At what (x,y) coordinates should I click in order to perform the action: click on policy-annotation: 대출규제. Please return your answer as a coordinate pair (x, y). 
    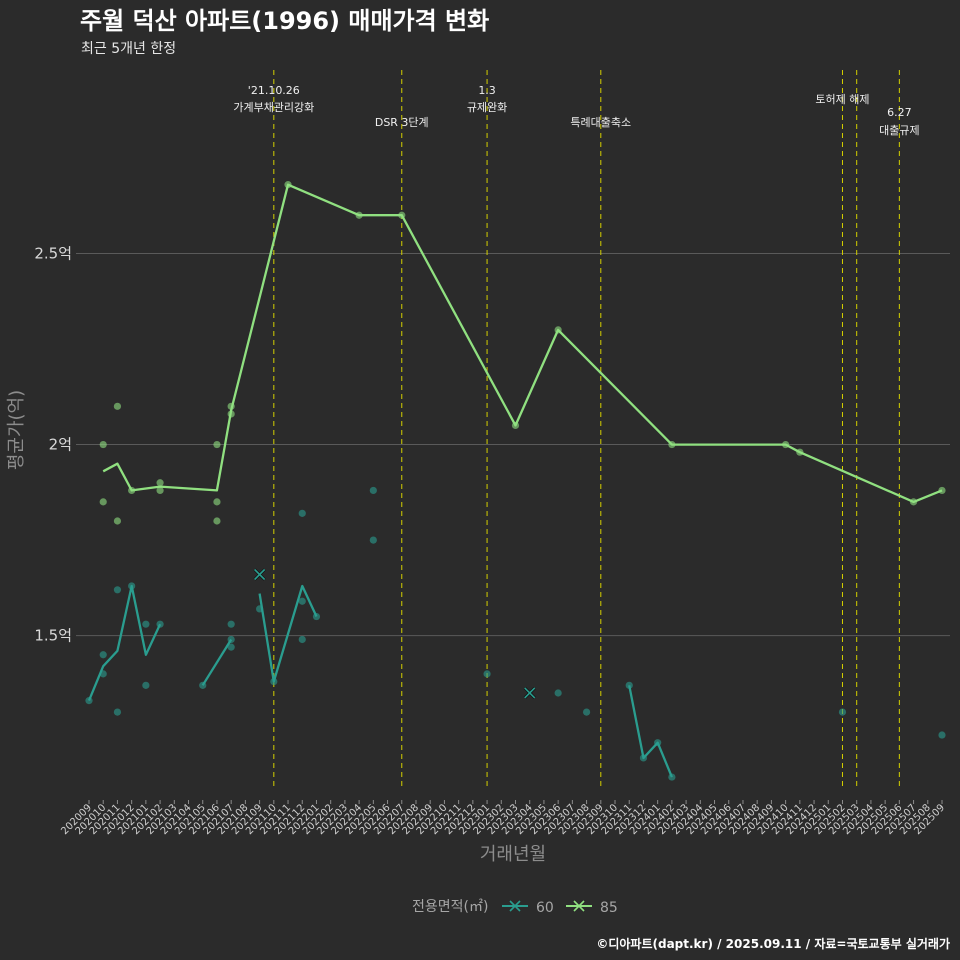
    Looking at the image, I should click on (899, 130).